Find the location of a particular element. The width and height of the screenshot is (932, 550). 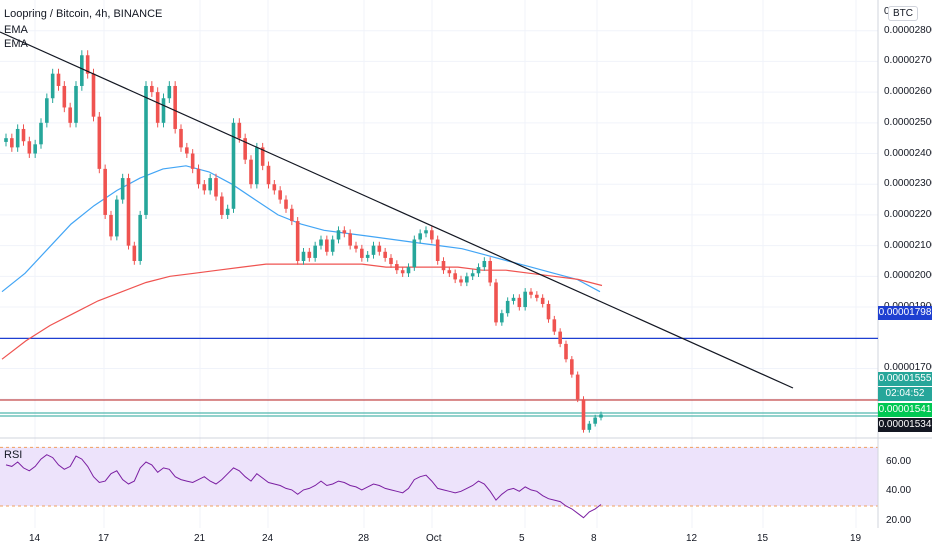

date-axis-label: 12 is located at coordinates (692, 538).